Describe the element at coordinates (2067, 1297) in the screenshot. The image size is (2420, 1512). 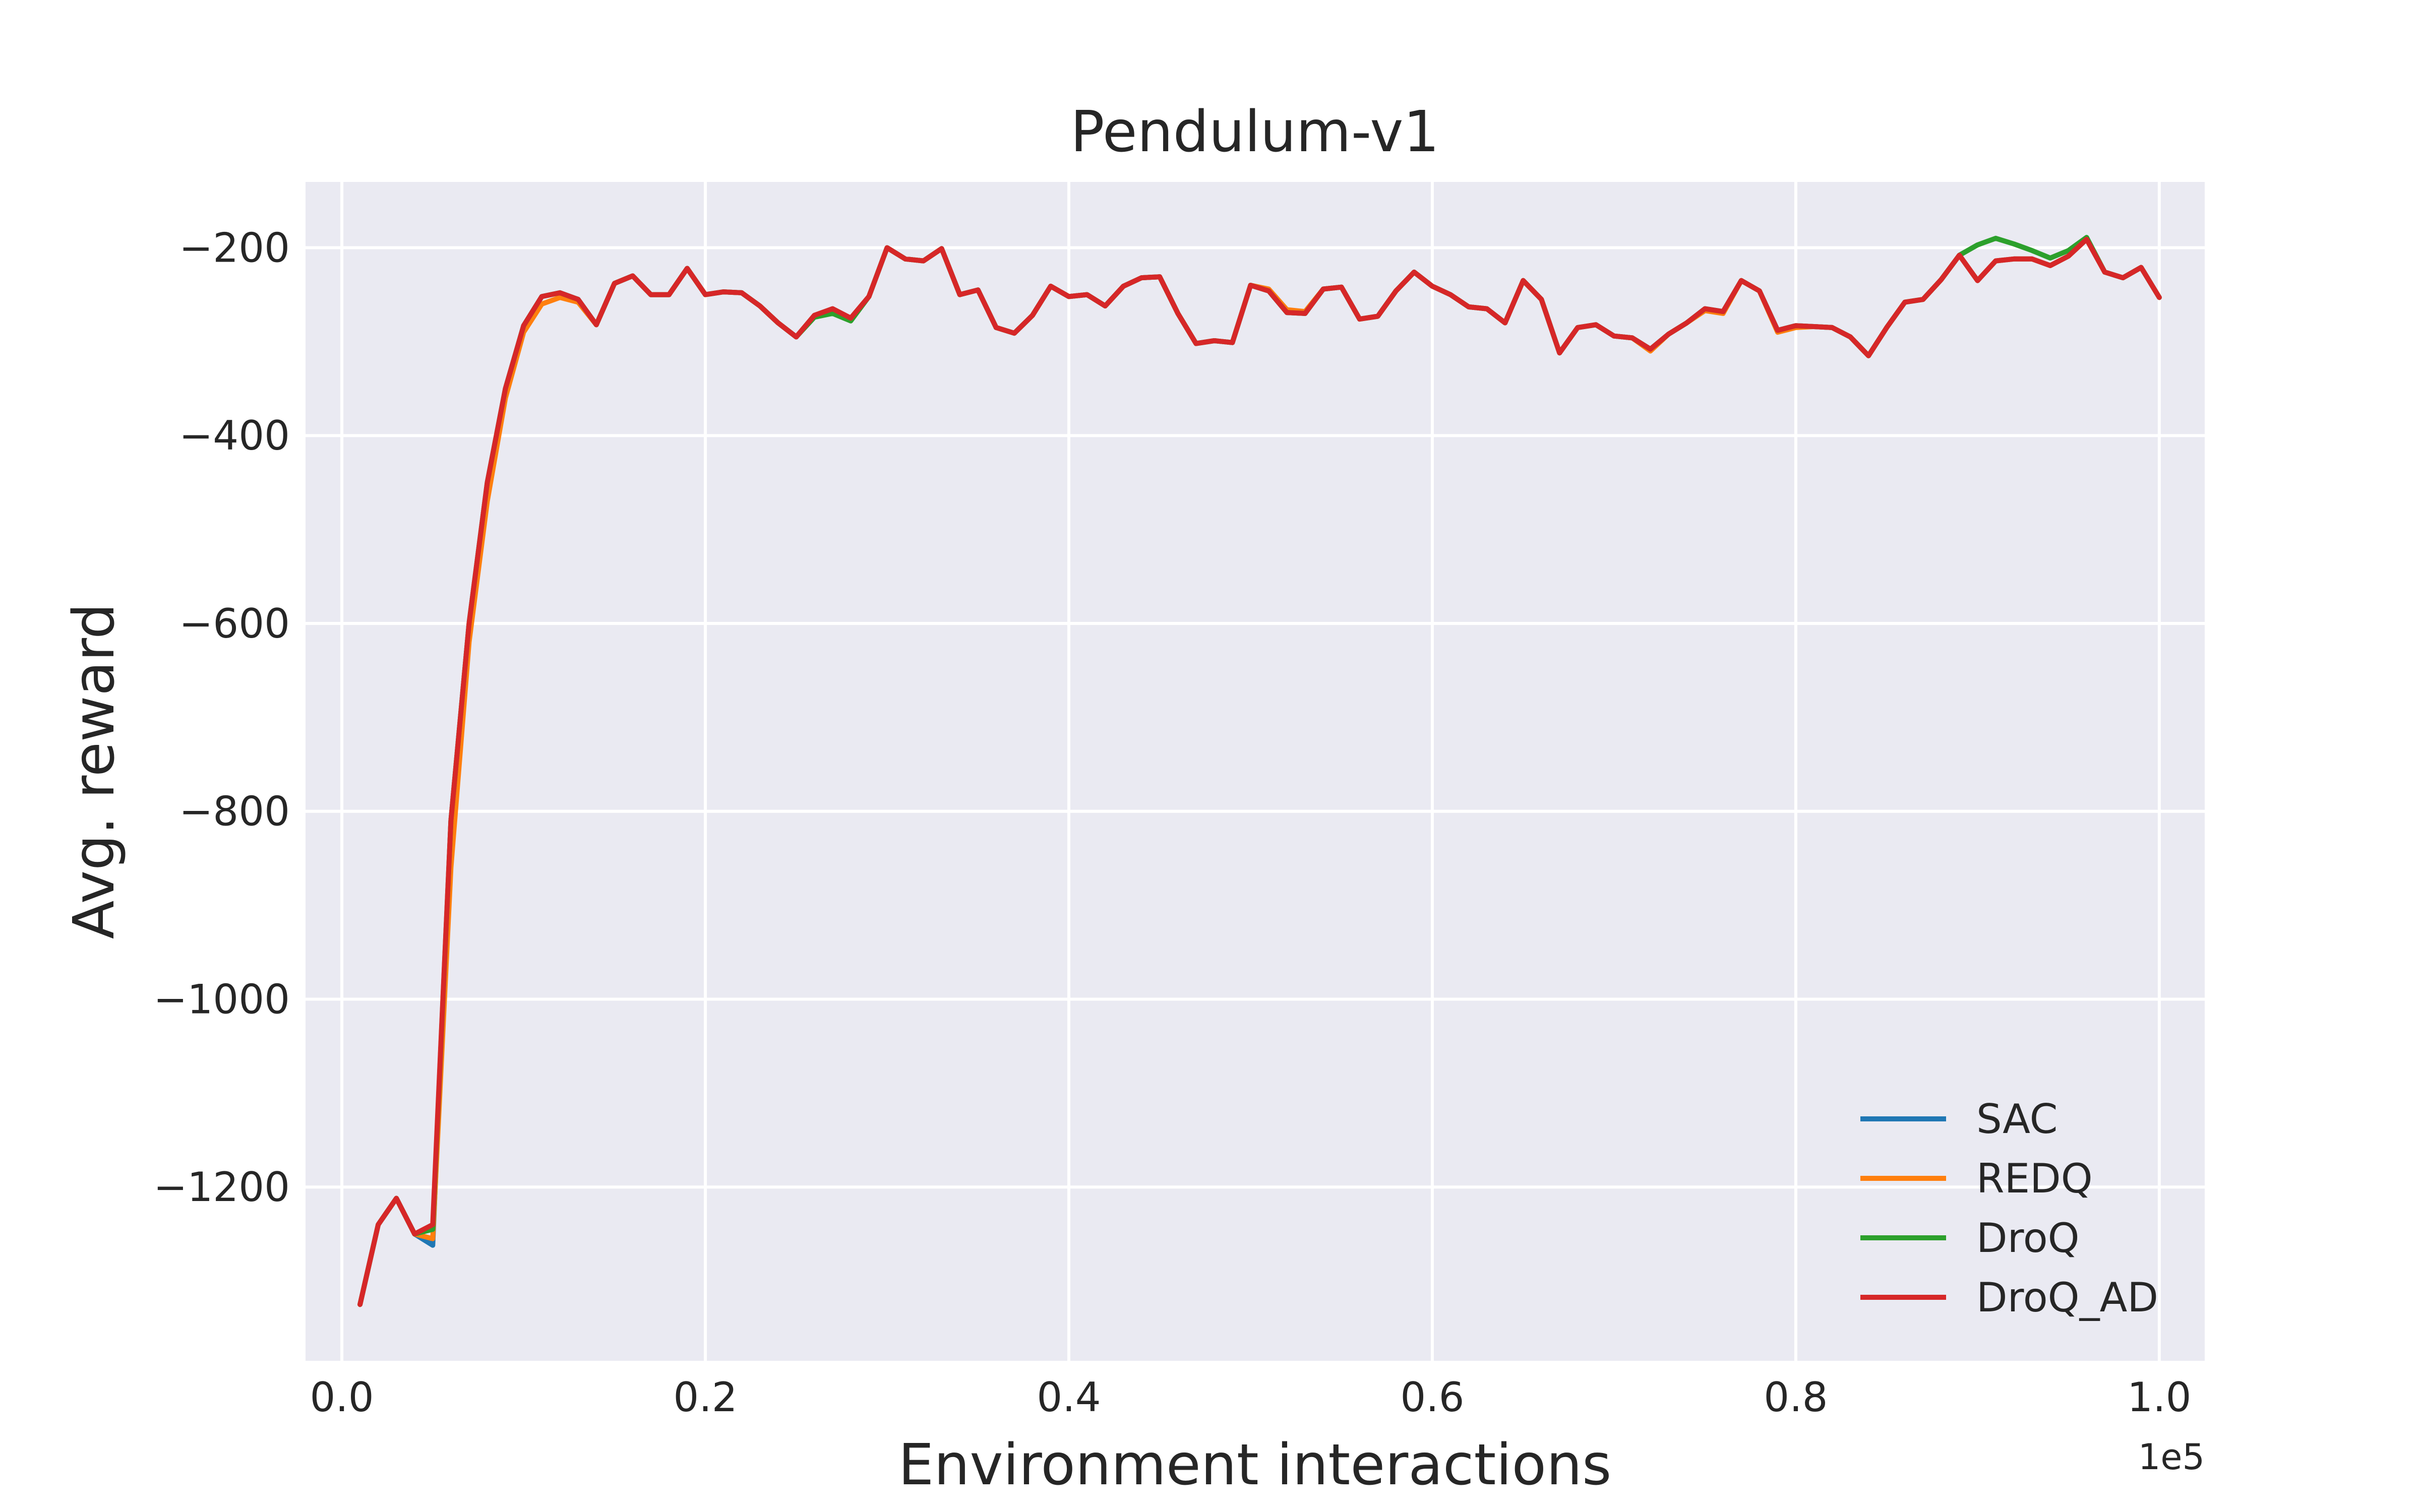
I see `legend-label: DroQ_AD` at that location.